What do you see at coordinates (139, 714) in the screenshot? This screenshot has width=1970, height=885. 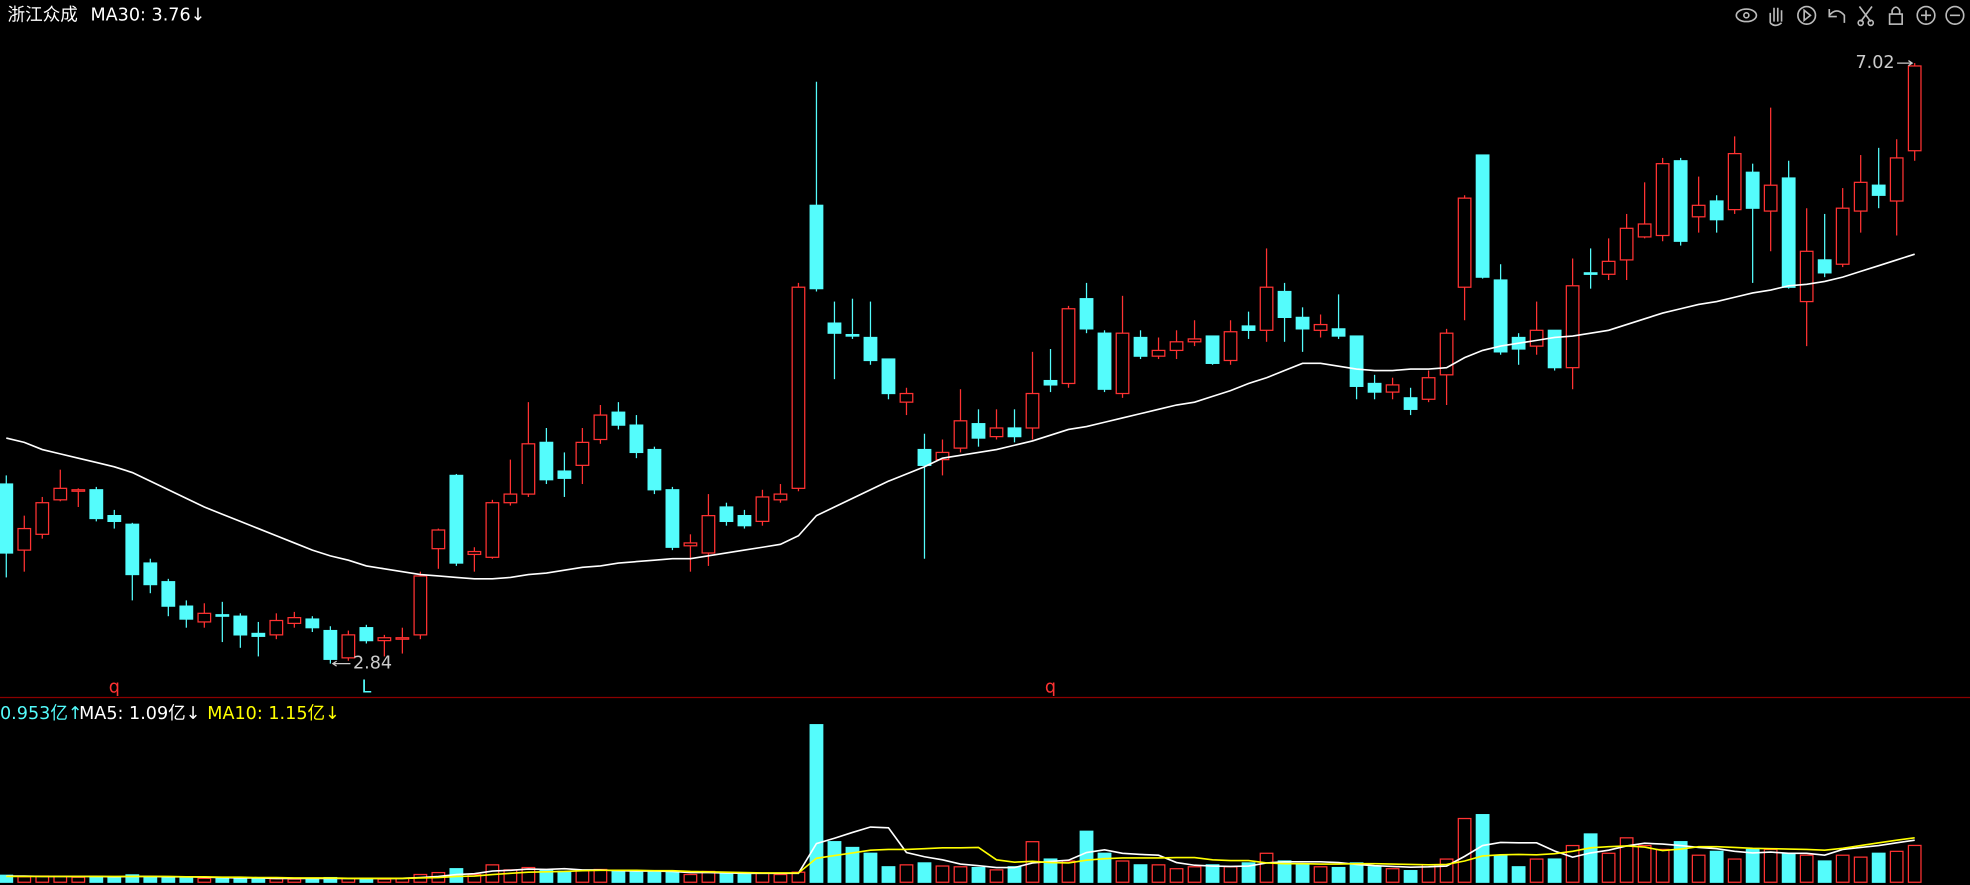 I see `ma5-legend: MA5: 1.09亿↓` at bounding box center [139, 714].